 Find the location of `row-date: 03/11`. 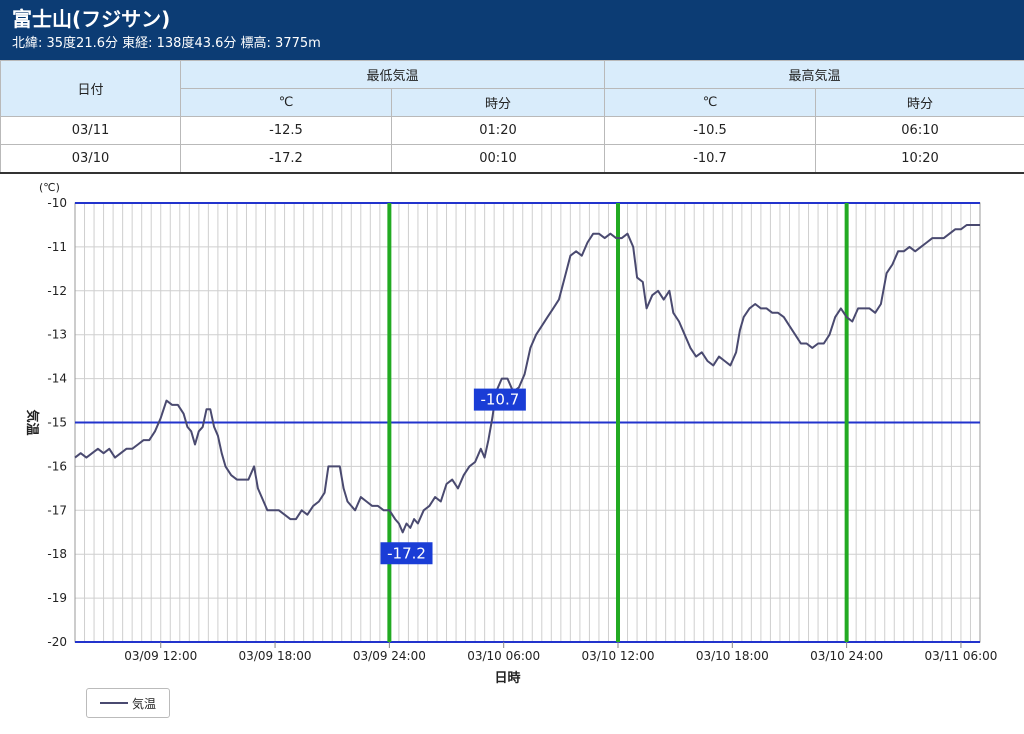

row-date: 03/11 is located at coordinates (90, 130).